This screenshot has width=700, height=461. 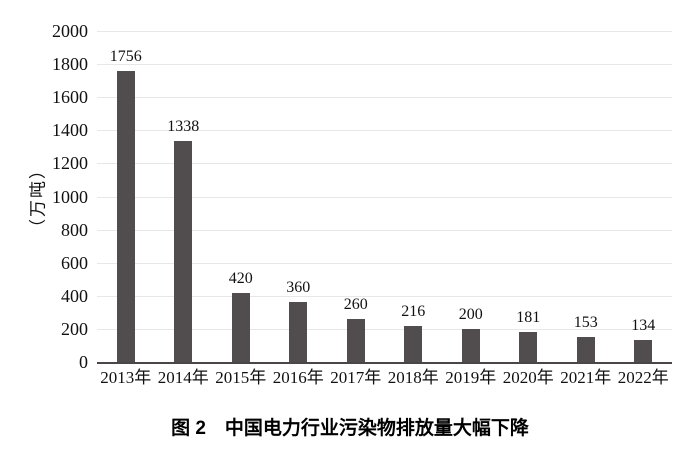 What do you see at coordinates (70, 130) in the screenshot?
I see `y-tick-label: 1400` at bounding box center [70, 130].